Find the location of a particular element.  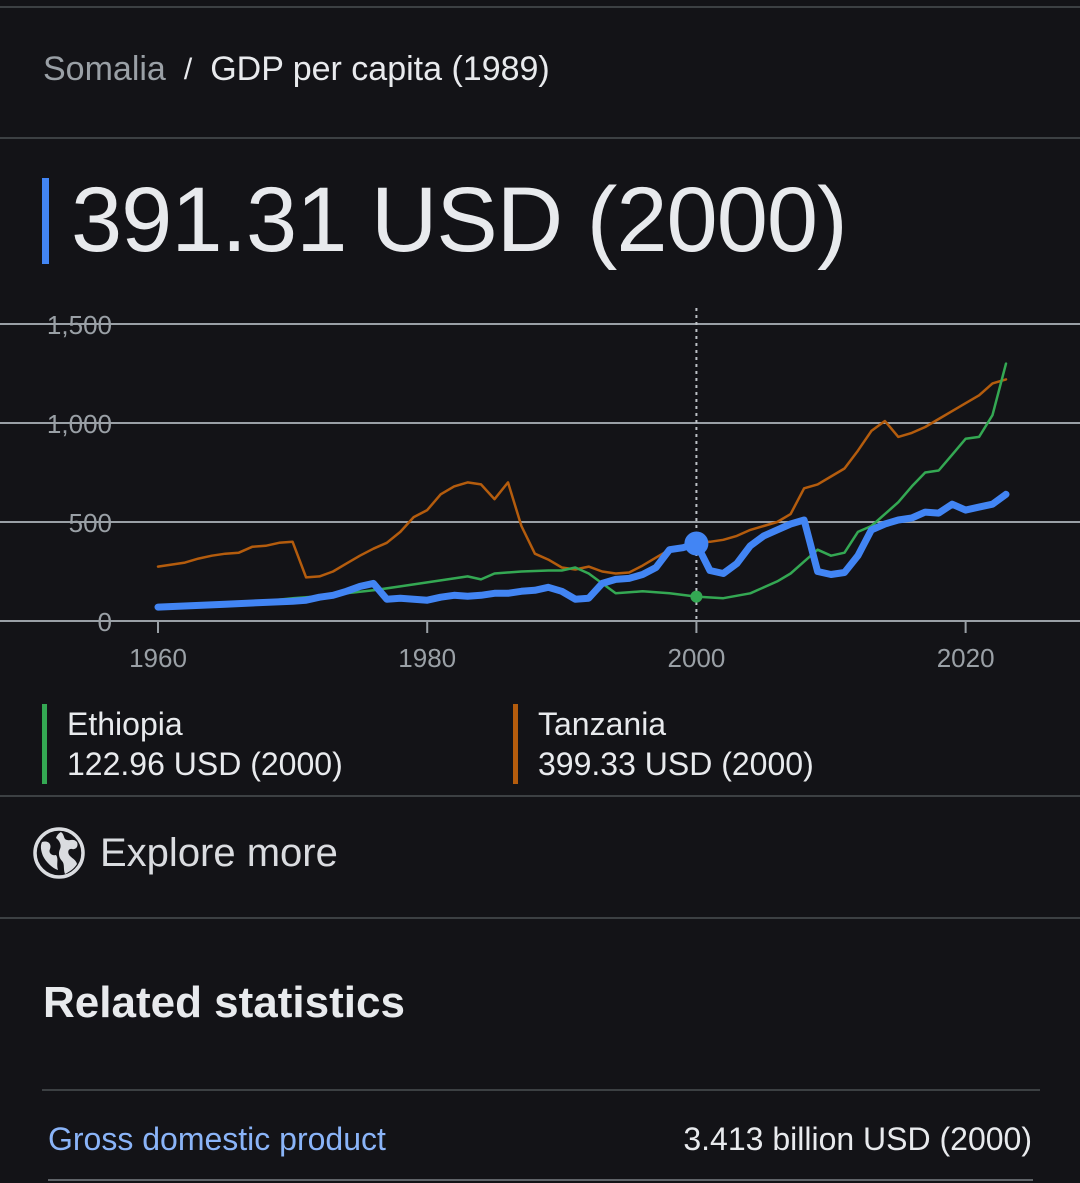

explore-more-button: Explore more is located at coordinates (185, 853).